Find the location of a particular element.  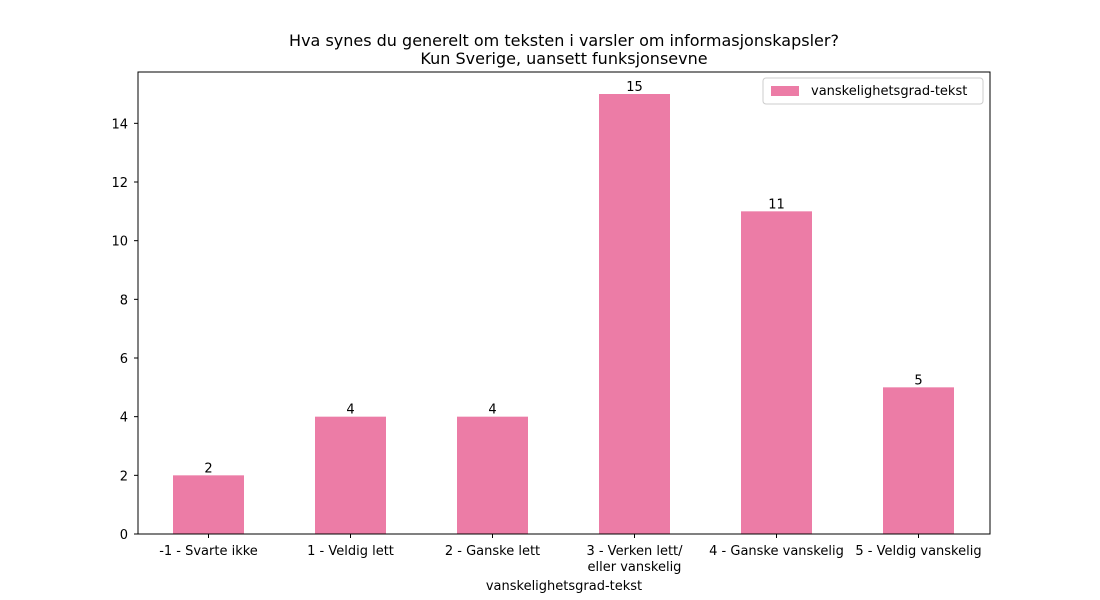

y-tick-label: 0 is located at coordinates (124, 535).